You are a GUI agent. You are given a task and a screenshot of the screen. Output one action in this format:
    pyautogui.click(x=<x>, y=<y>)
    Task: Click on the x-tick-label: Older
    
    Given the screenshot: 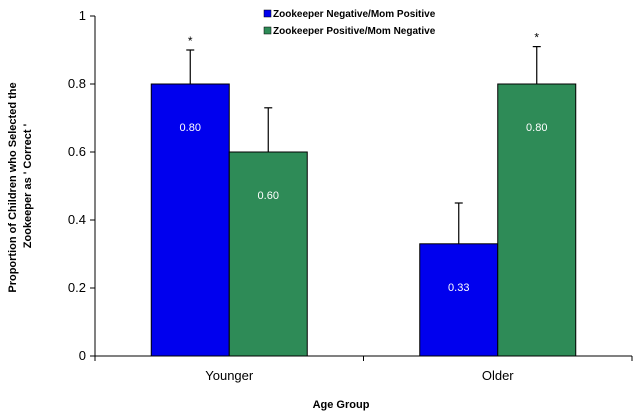 What is the action you would take?
    pyautogui.click(x=498, y=375)
    